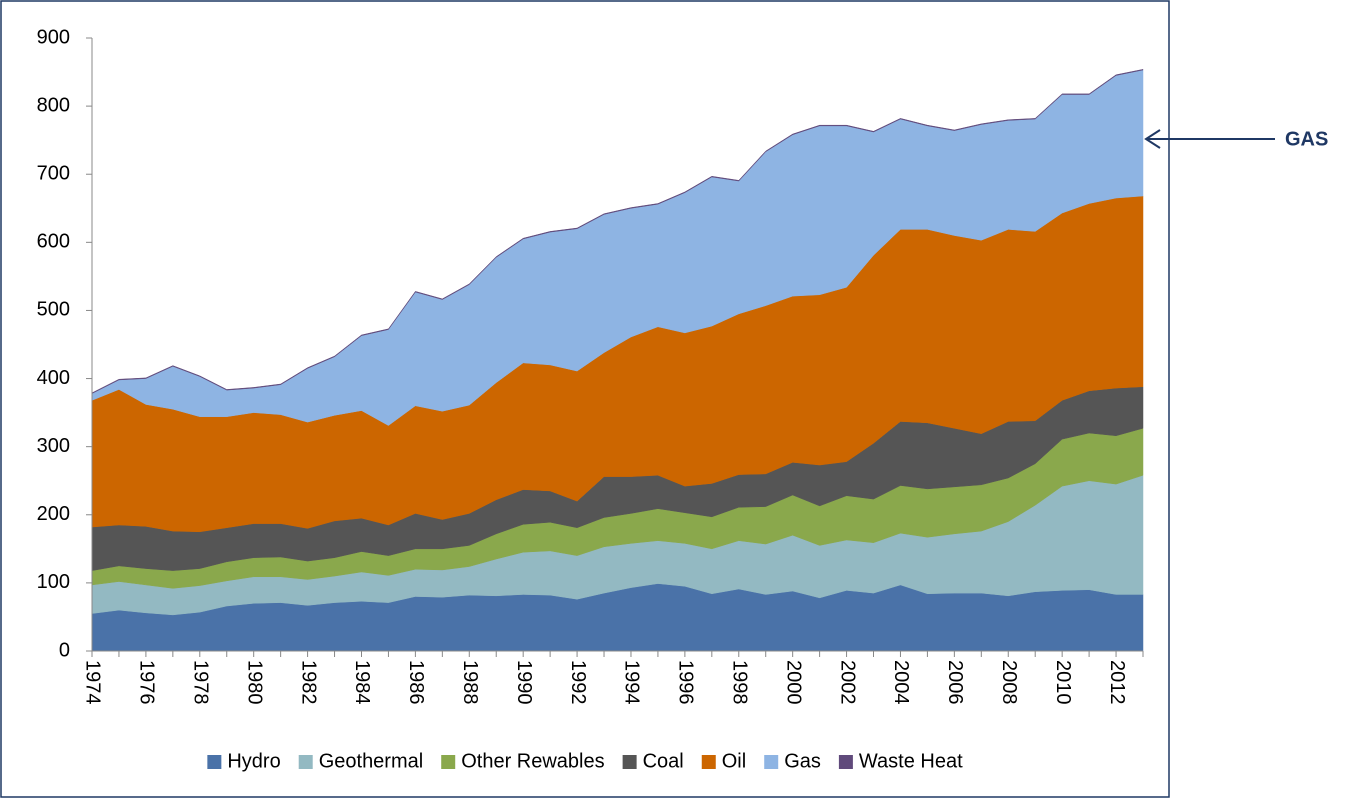 The image size is (1361, 804). Describe the element at coordinates (53, 37) in the screenshot. I see `y-tick-label: 900` at that location.